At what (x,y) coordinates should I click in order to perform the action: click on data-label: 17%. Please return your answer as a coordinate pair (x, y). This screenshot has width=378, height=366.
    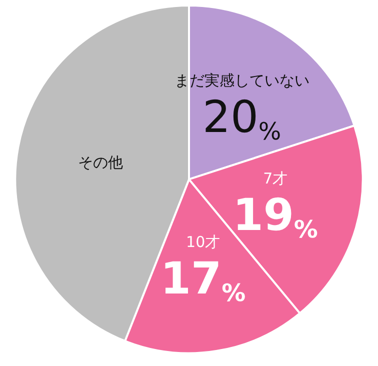
    Looking at the image, I should click on (203, 281).